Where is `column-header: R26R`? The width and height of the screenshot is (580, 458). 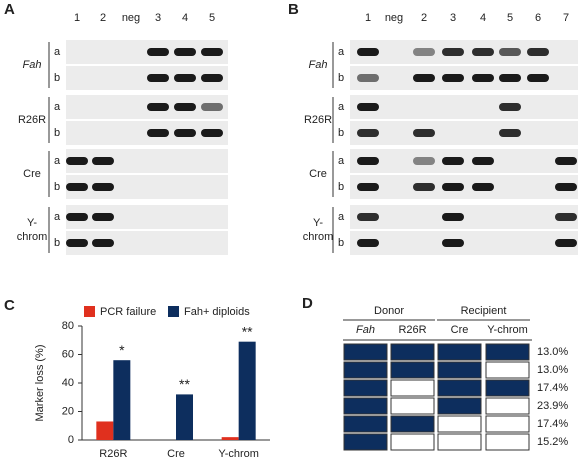 column-header: R26R is located at coordinates (412, 330).